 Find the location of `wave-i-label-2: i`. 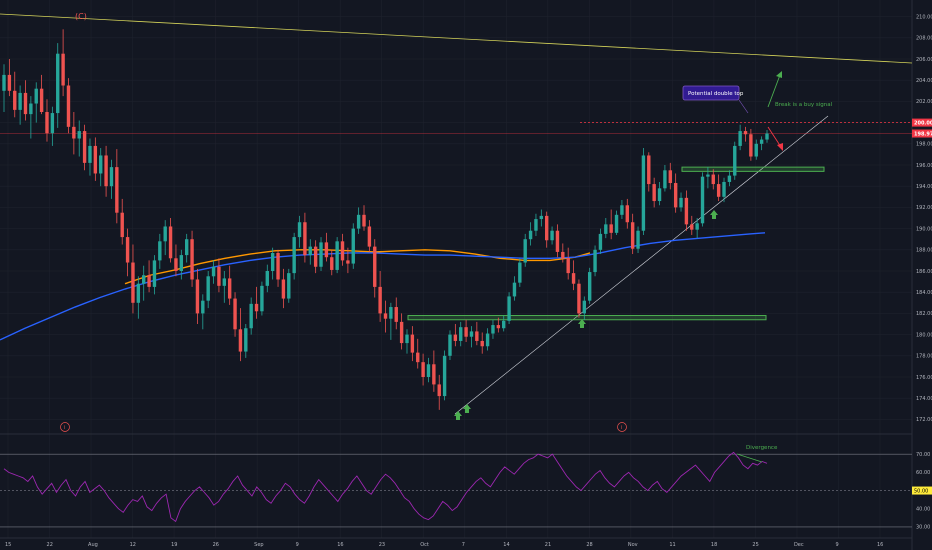

wave-i-label-2: i is located at coordinates (621, 428).